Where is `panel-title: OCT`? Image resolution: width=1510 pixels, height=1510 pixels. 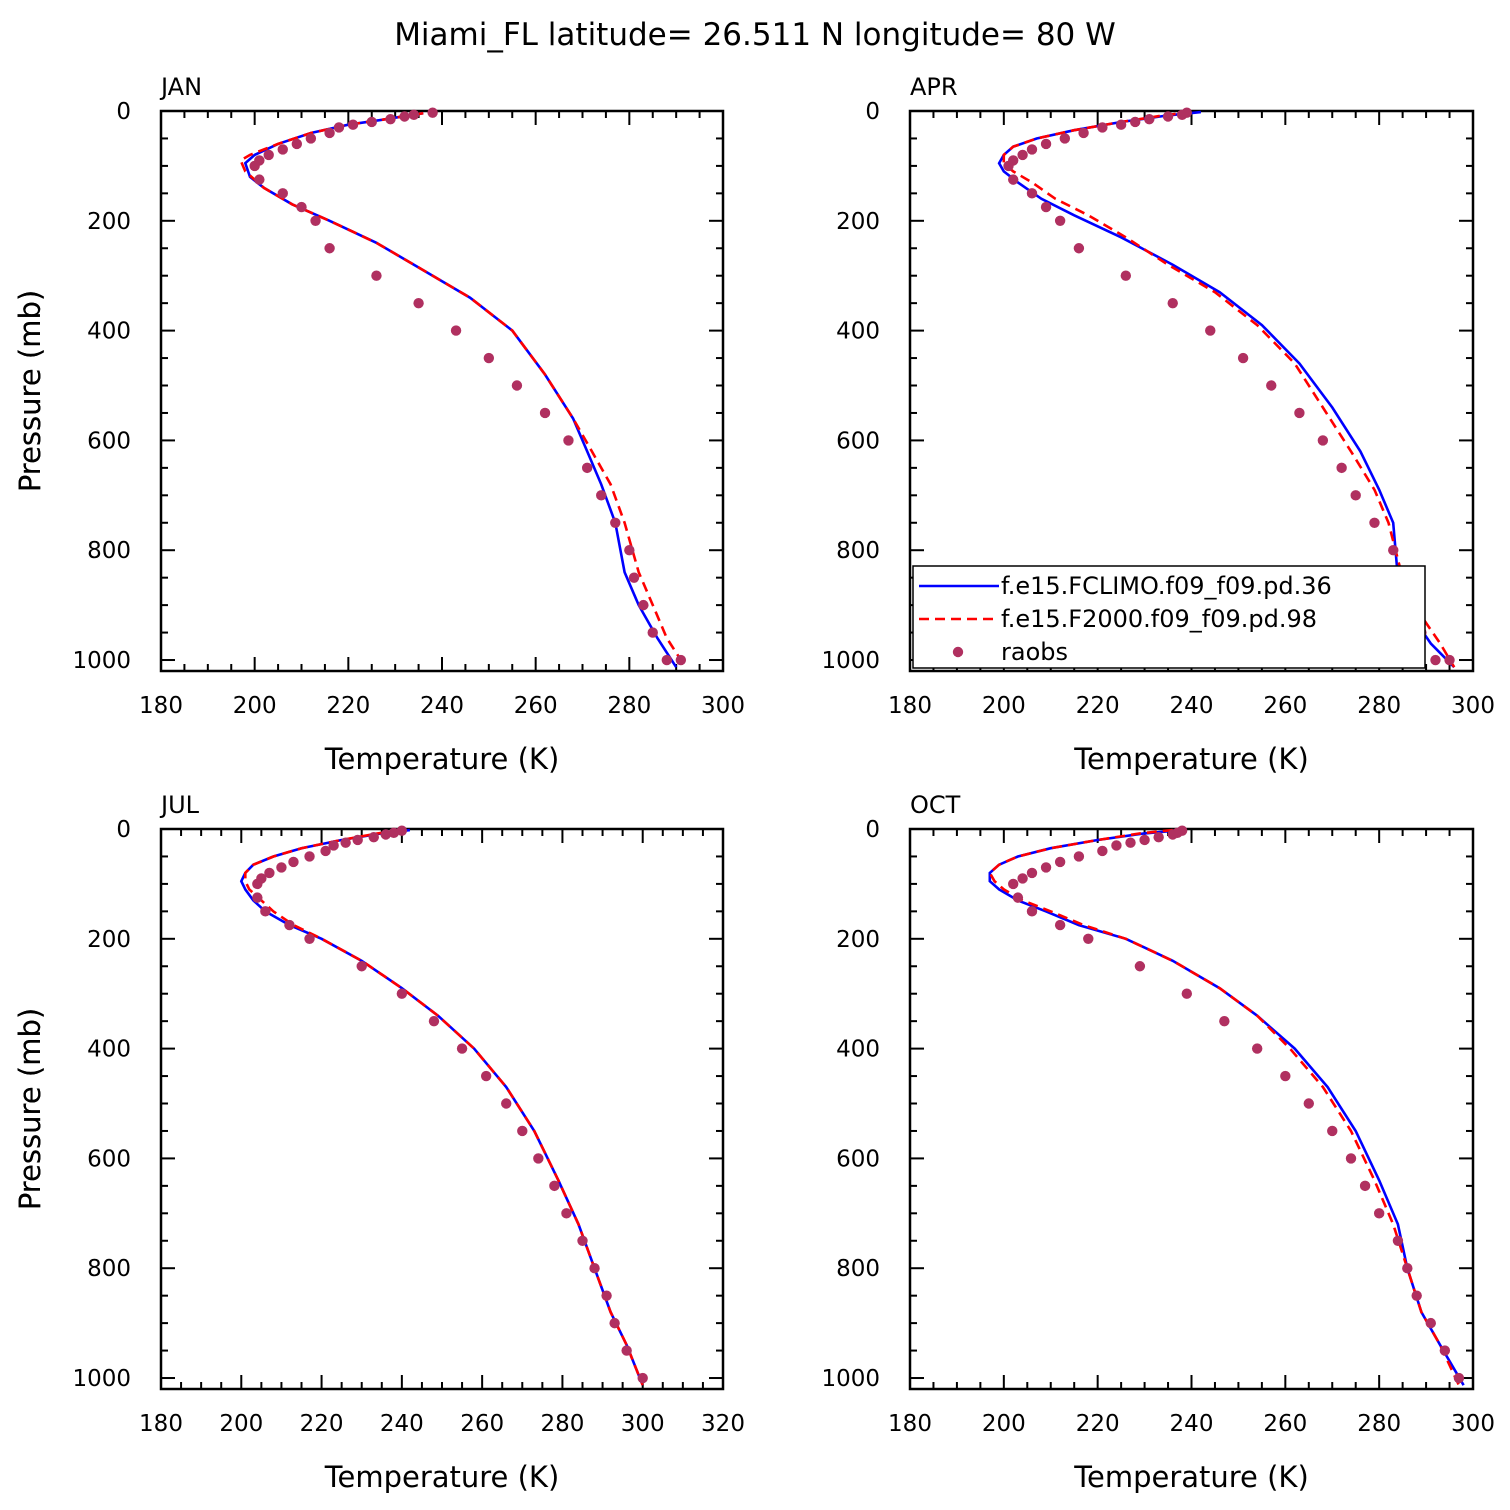 panel-title: OCT is located at coordinates (935, 805).